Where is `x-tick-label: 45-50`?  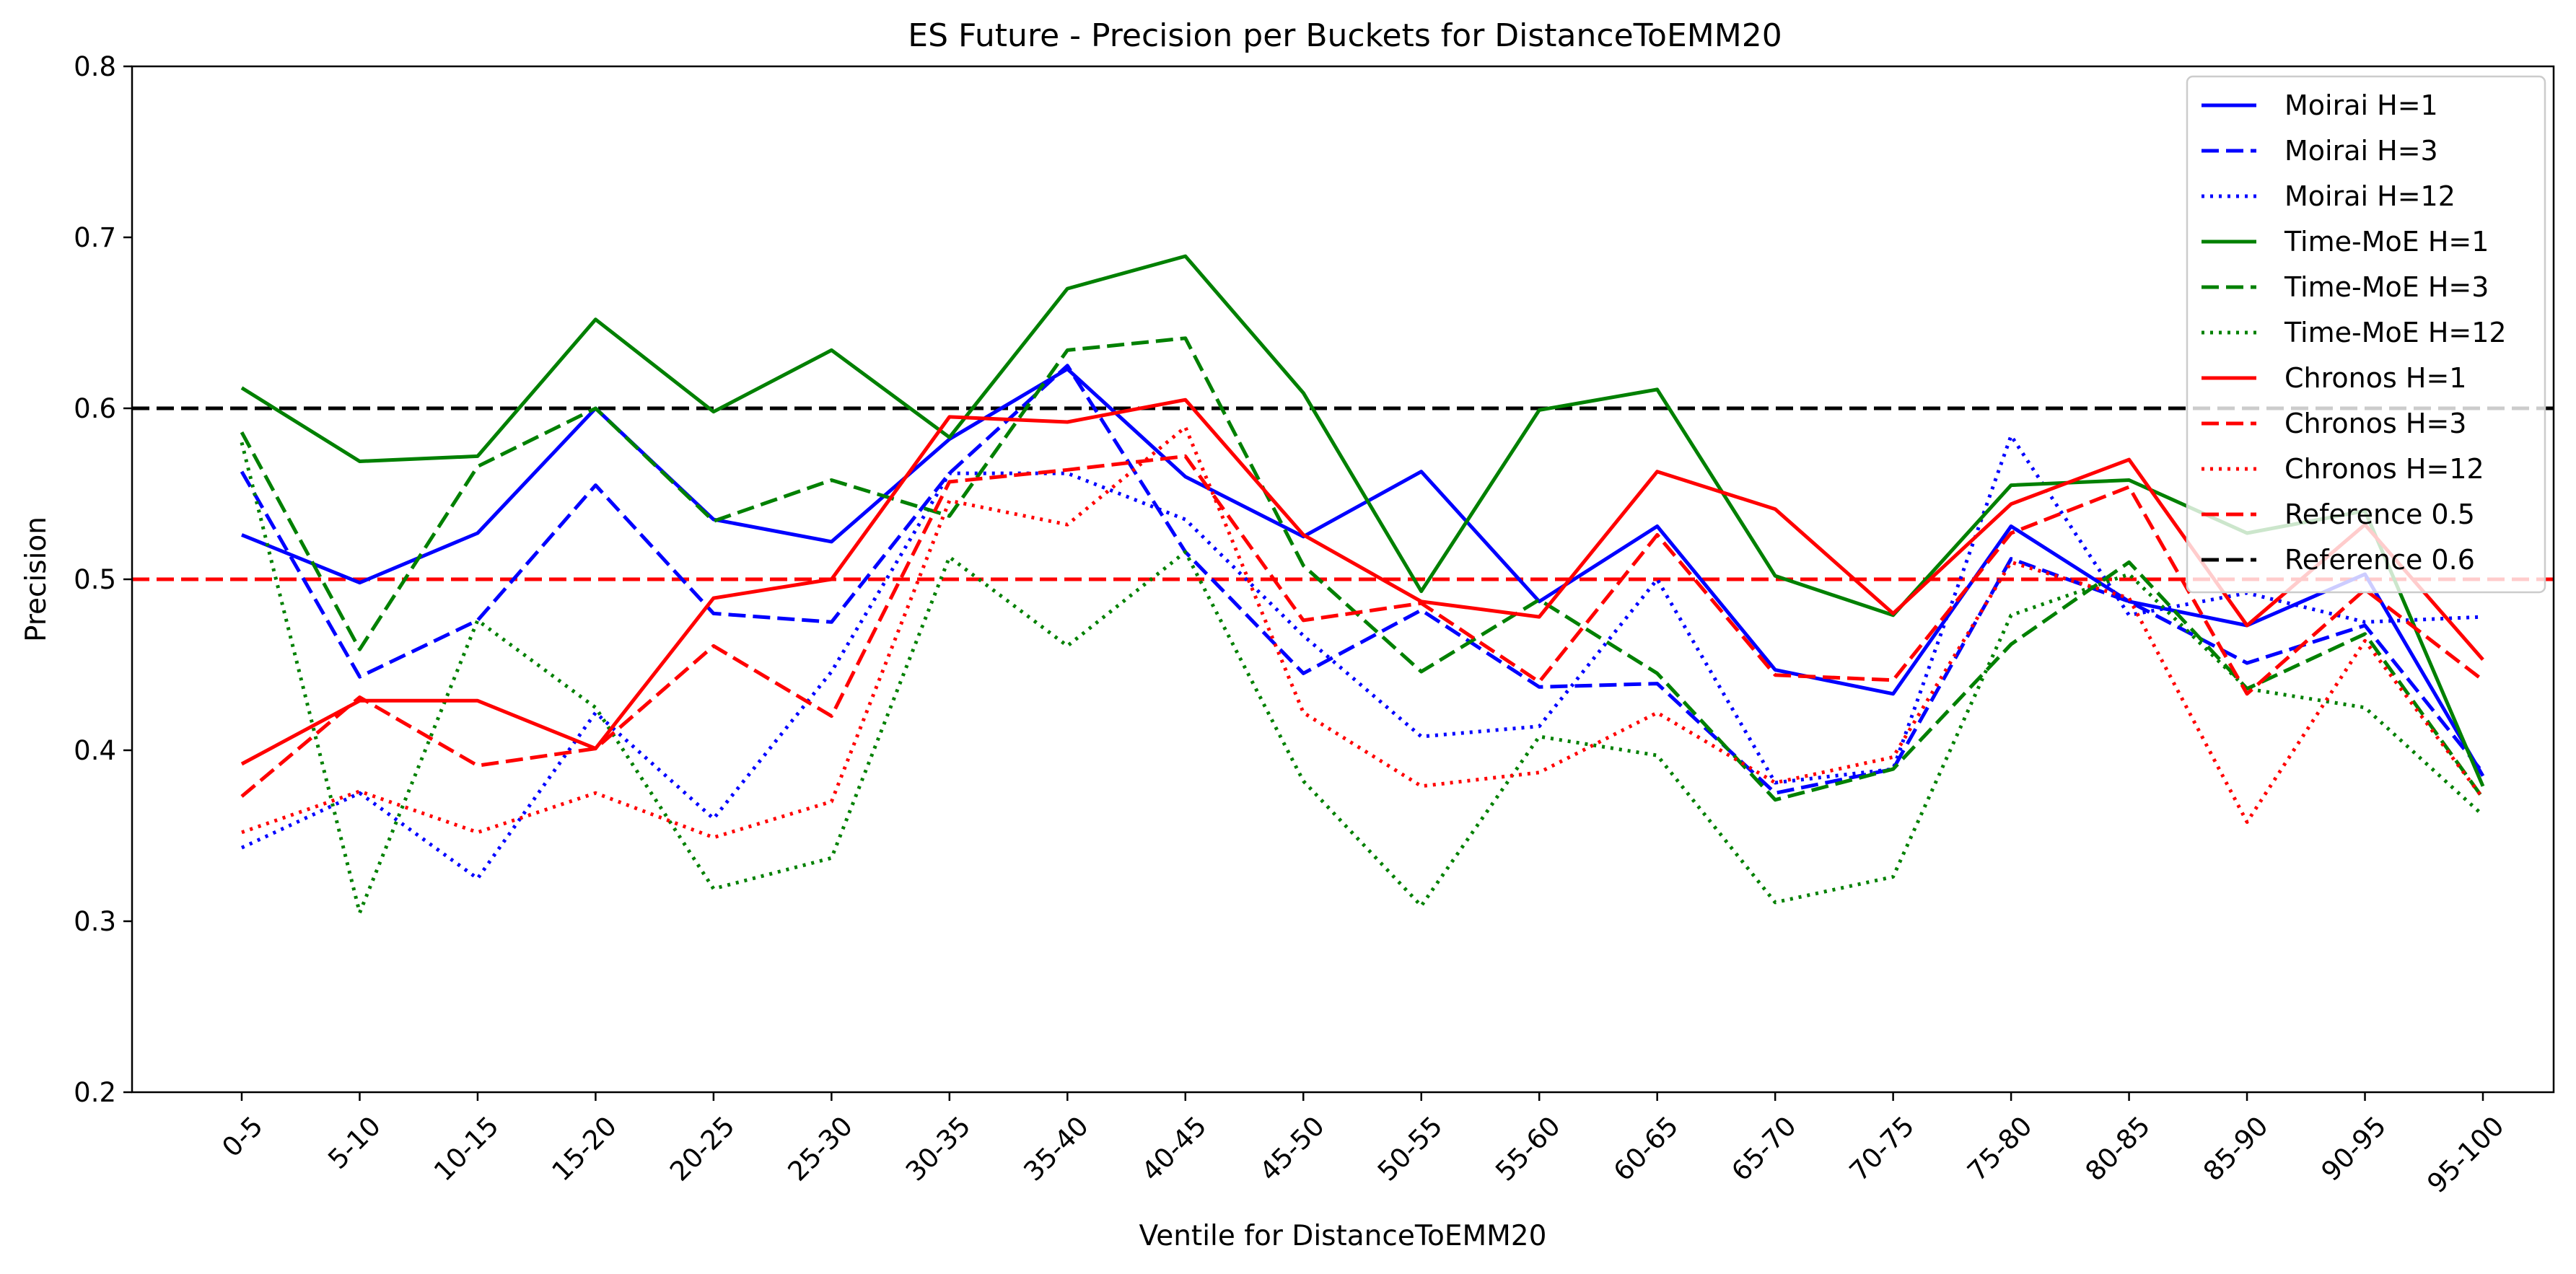
x-tick-label: 45-50 is located at coordinates (1291, 1149).